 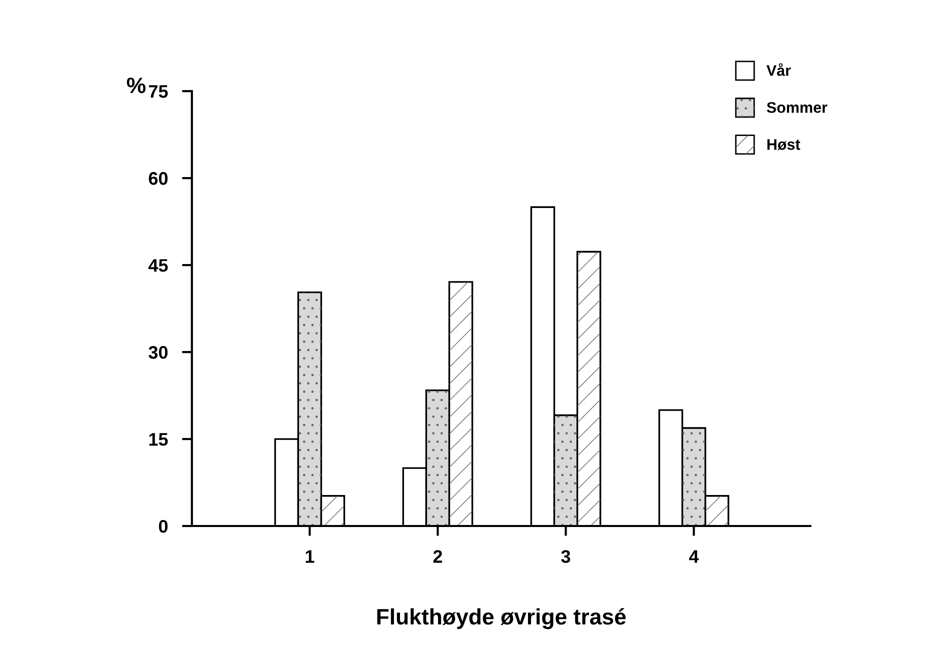 What do you see at coordinates (158, 439) in the screenshot?
I see `y-tick-label: 15` at bounding box center [158, 439].